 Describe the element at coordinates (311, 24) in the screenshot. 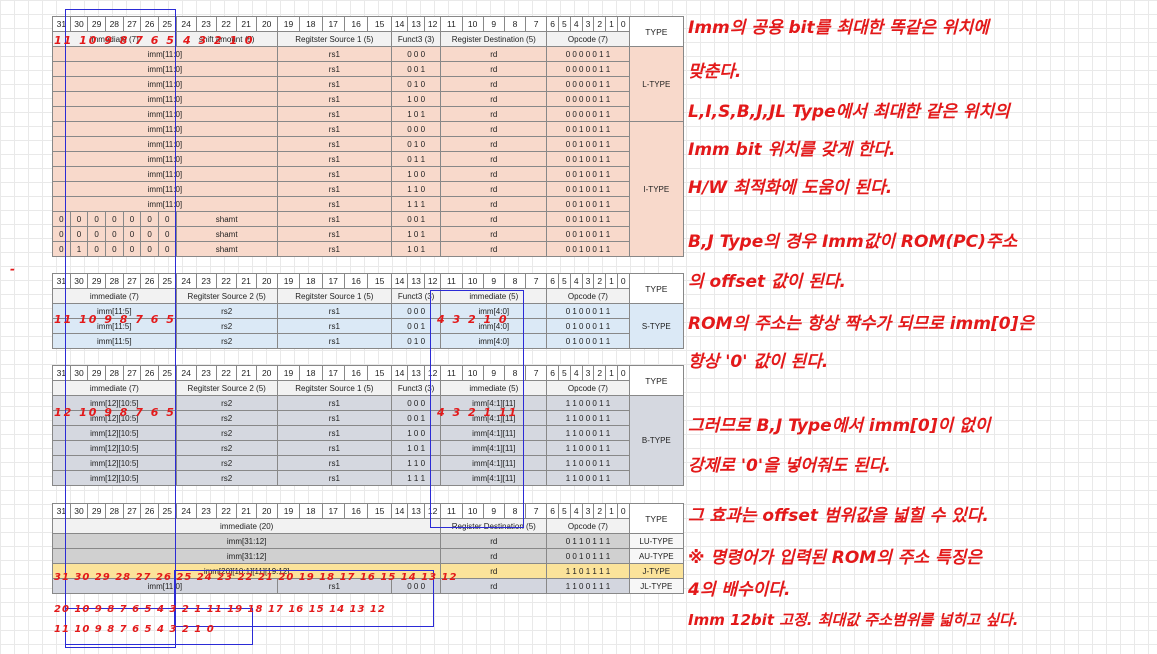

I see `bit-header: 18` at that location.